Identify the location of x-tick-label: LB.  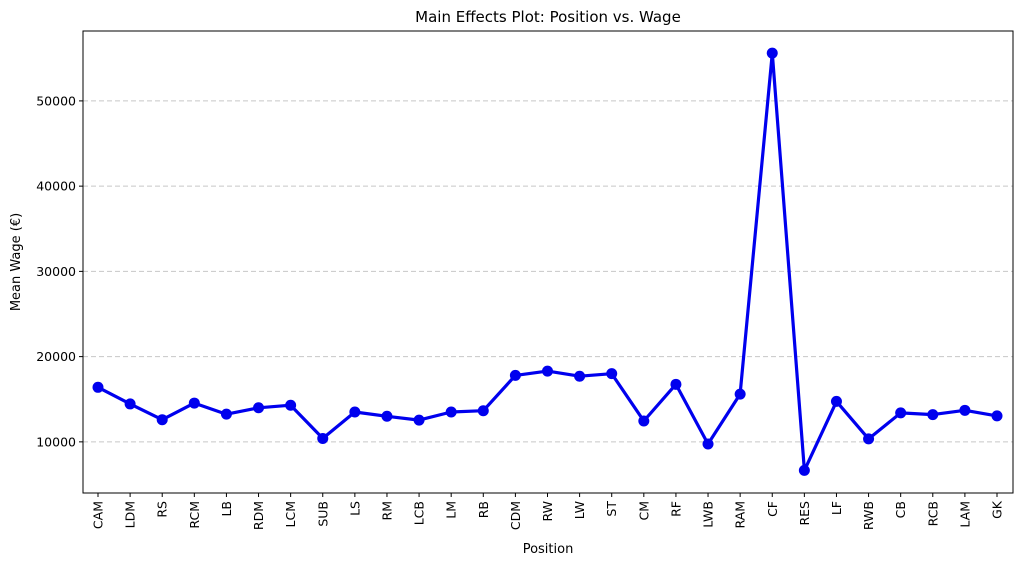
(226, 509).